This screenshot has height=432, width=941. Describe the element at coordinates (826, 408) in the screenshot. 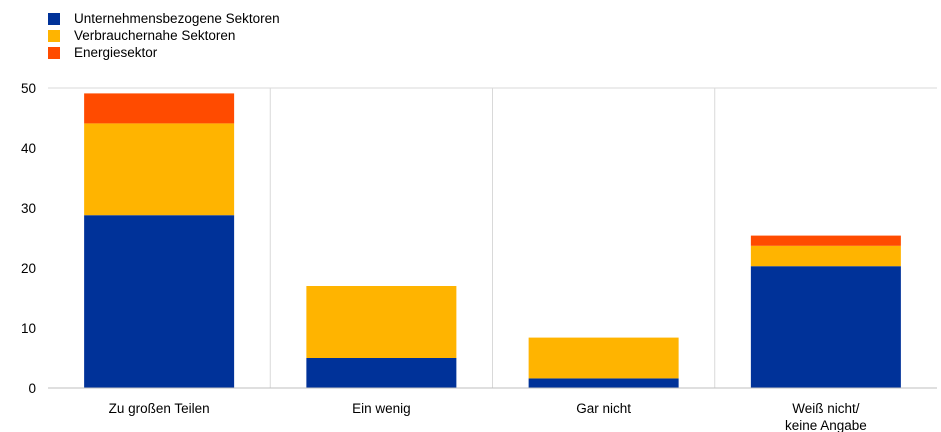

I see `x-tick-label: Weiß nicht/` at that location.